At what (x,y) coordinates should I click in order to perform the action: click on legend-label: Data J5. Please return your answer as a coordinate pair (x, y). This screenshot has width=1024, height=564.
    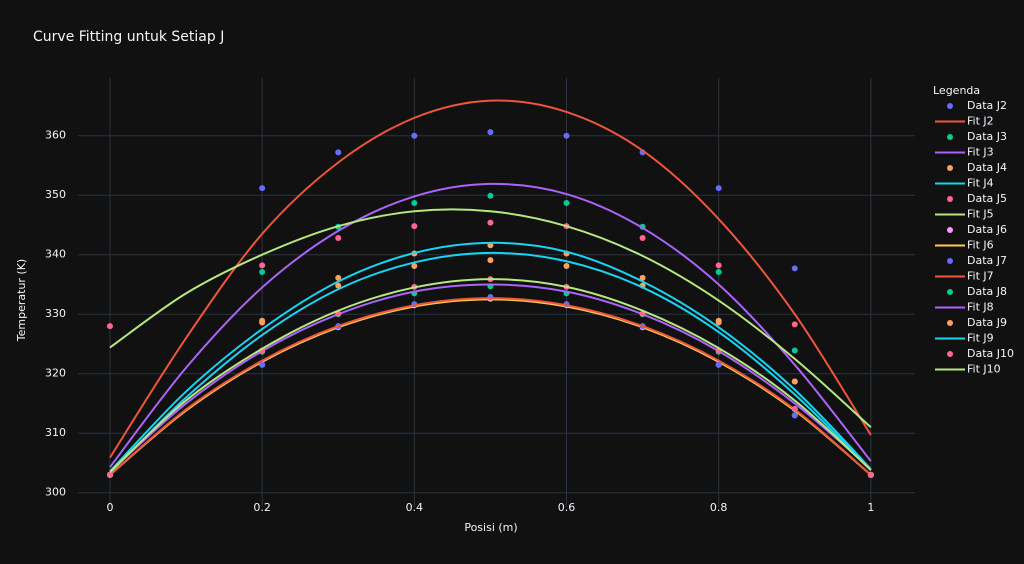
    Looking at the image, I should click on (987, 198).